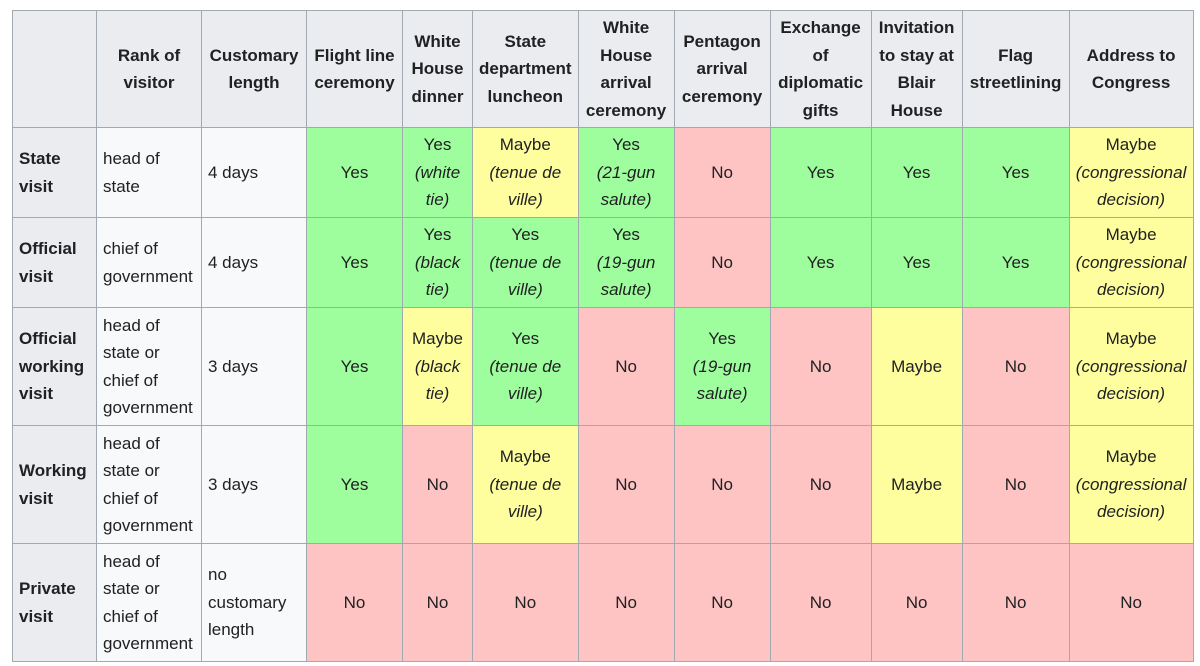 This screenshot has height=666, width=1200. I want to click on status-cell-yes: Yes (tenue de ville), so click(525, 366).